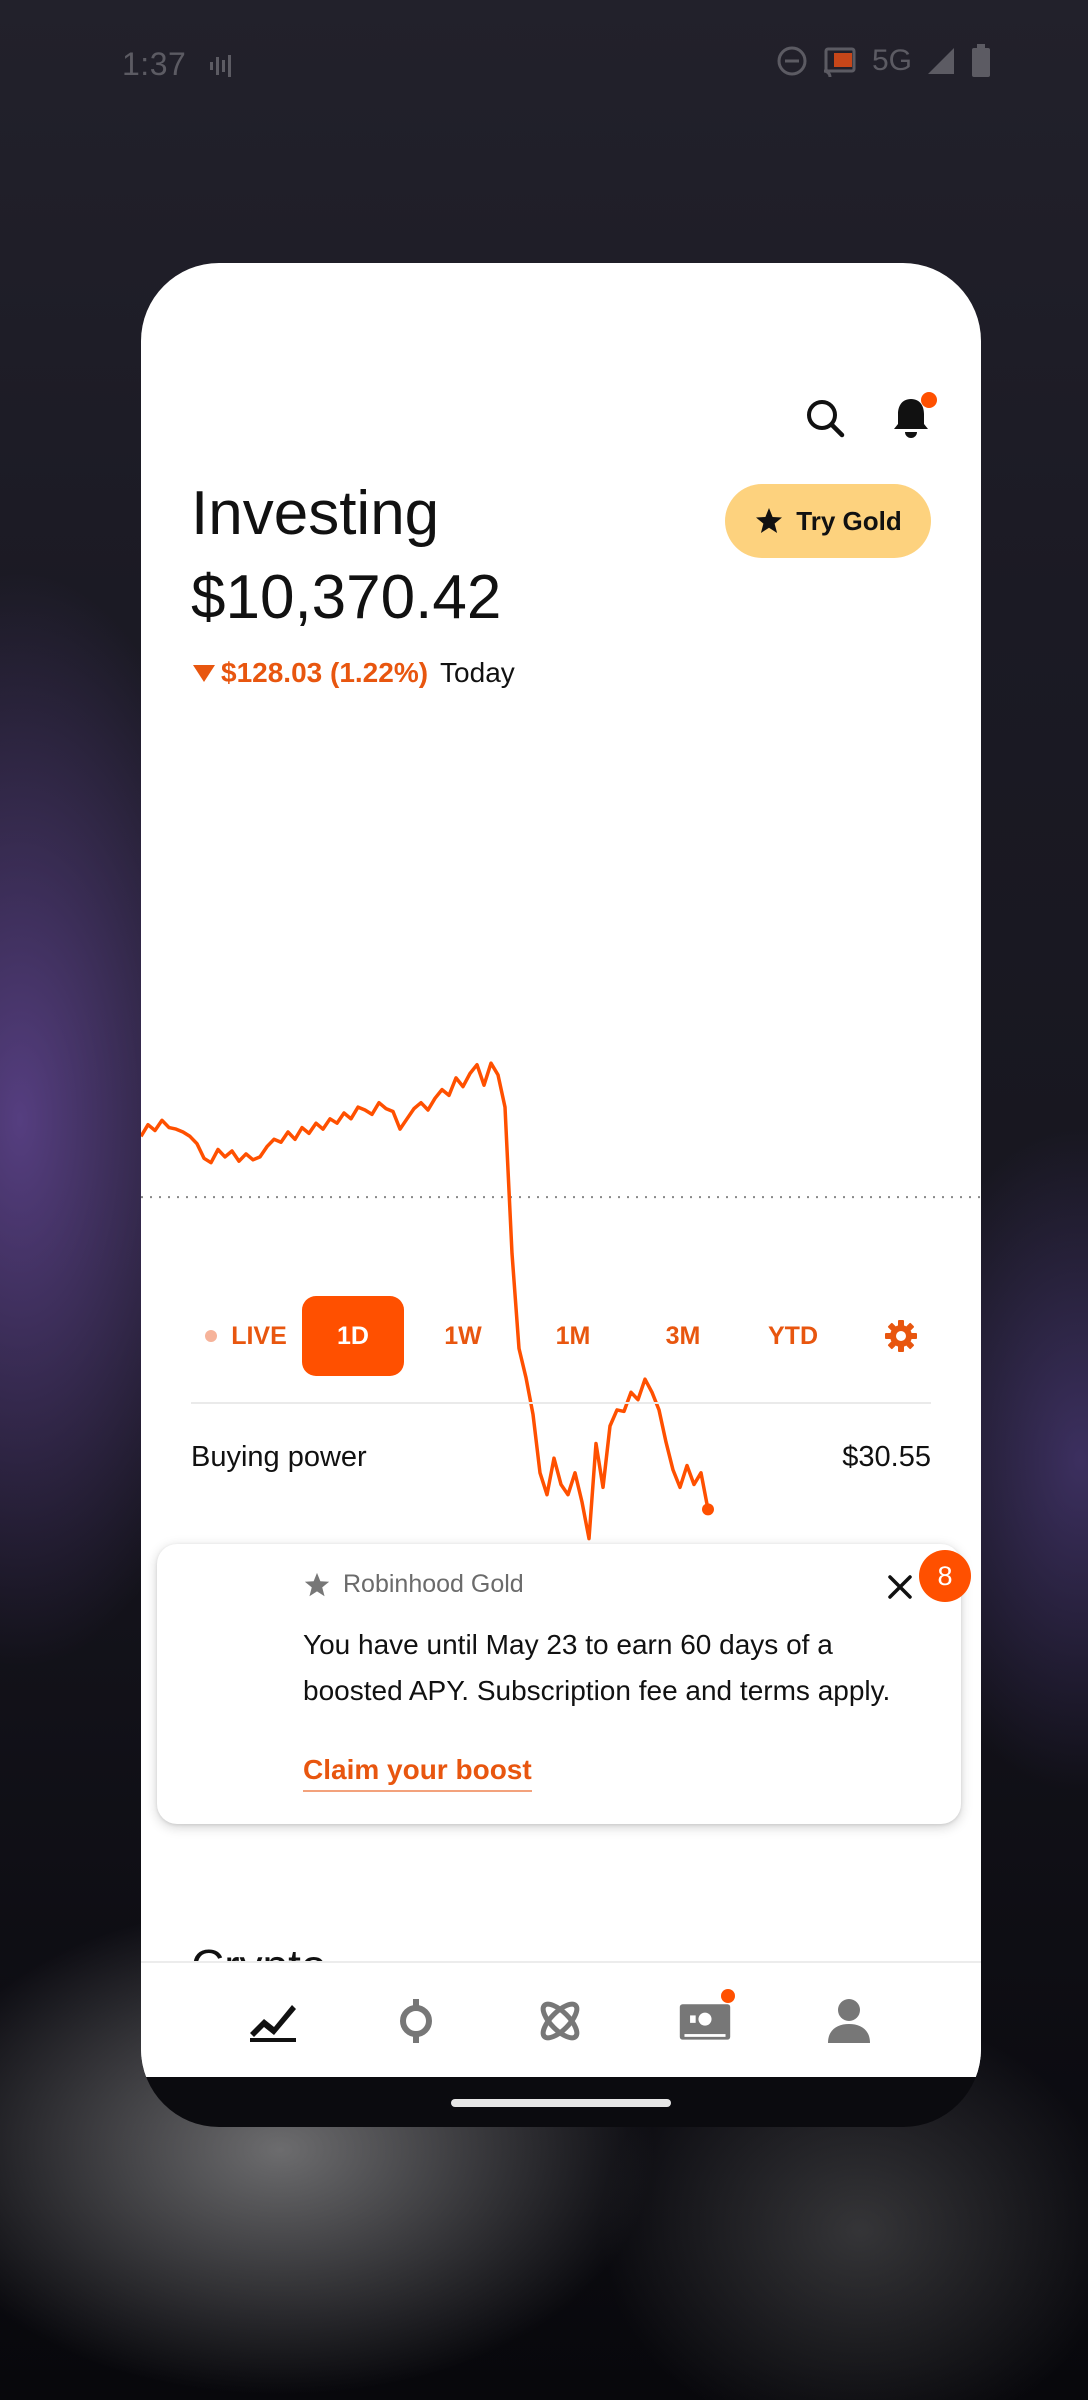 This screenshot has width=1088, height=2400. What do you see at coordinates (792, 61) in the screenshot?
I see `do-not-disturb-icon` at bounding box center [792, 61].